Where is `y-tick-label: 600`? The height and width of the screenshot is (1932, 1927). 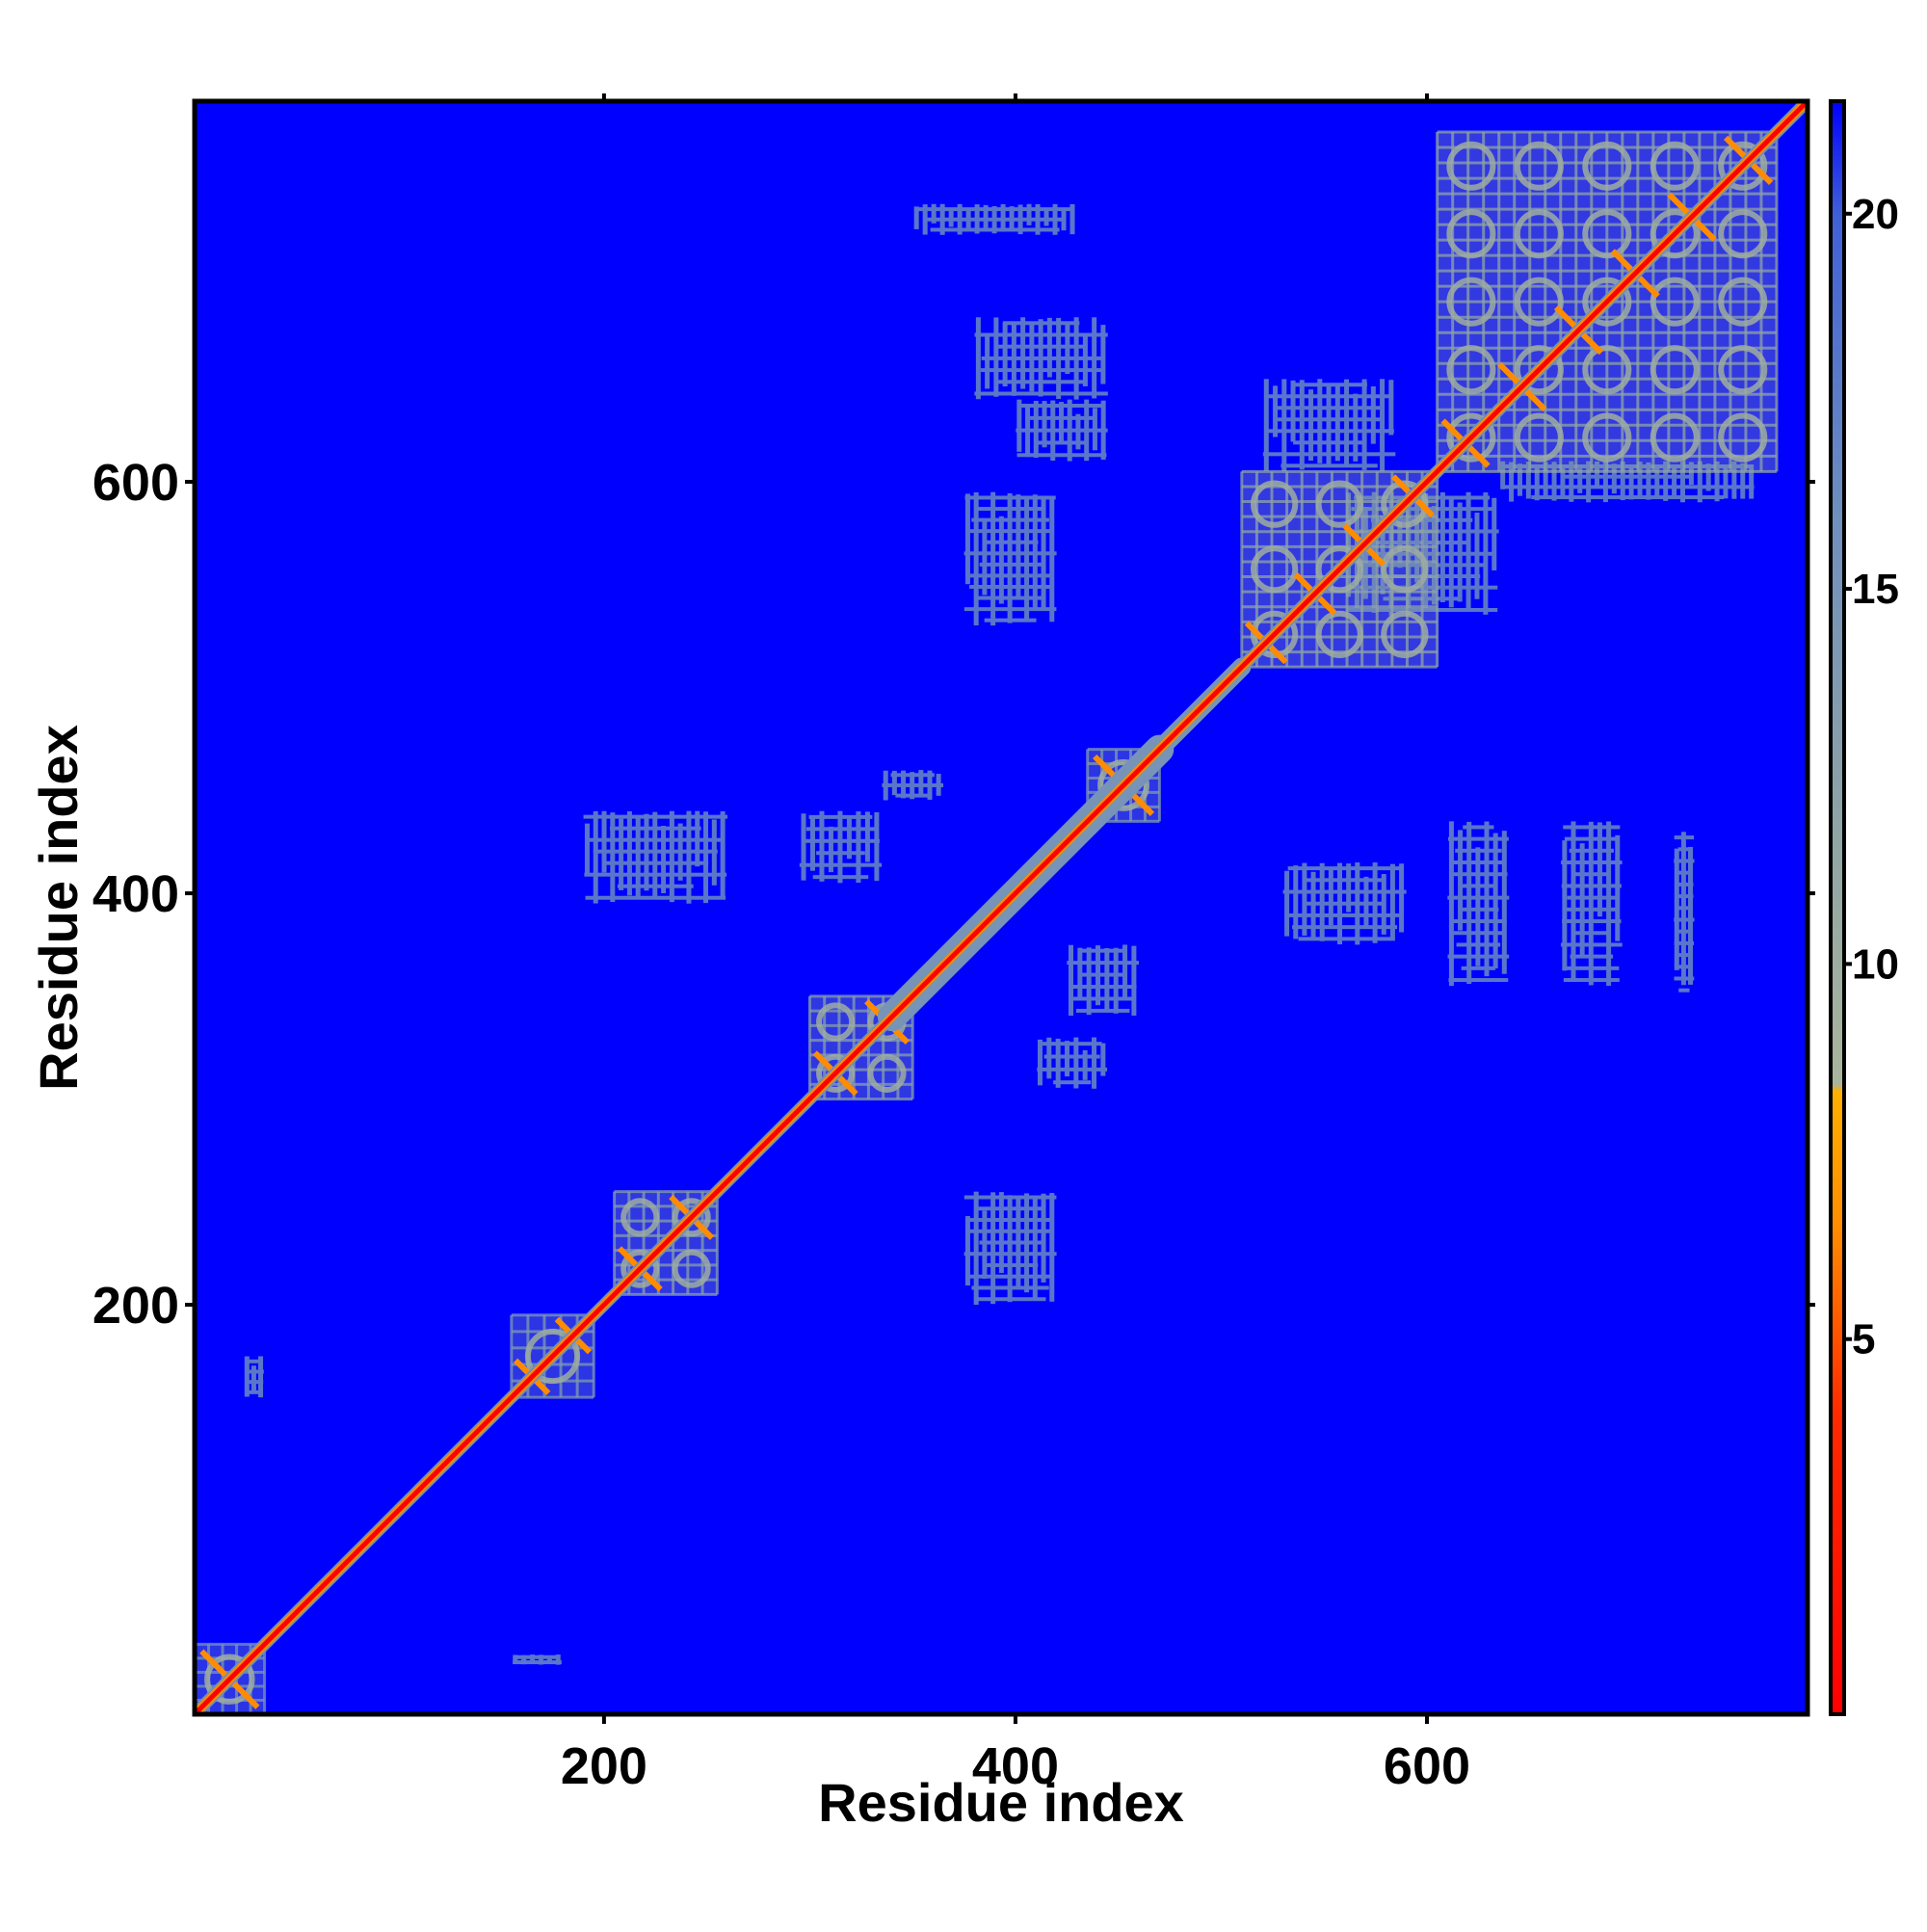
y-tick-label: 600 is located at coordinates (136, 483).